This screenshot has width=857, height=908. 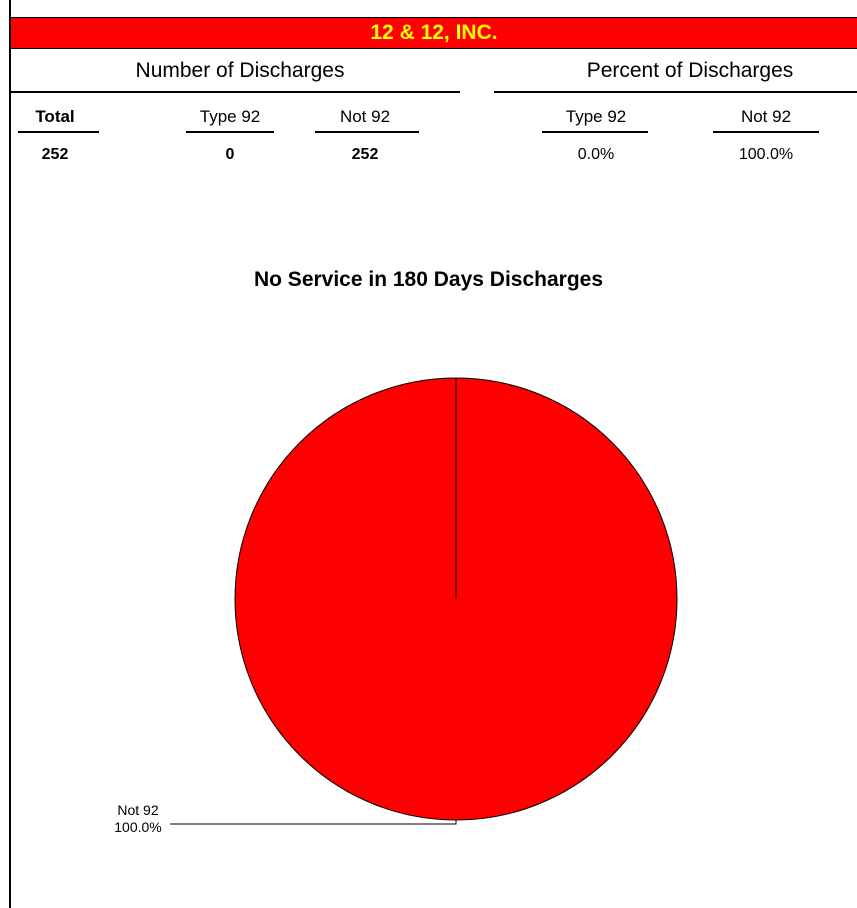 I want to click on percent-type92-value: 0.0%, so click(x=596, y=154).